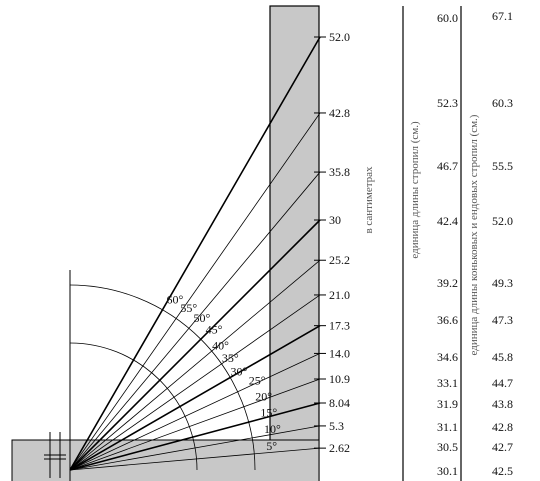  Describe the element at coordinates (339, 403) in the screenshot. I see `scale-tick-label: 8.04` at that location.